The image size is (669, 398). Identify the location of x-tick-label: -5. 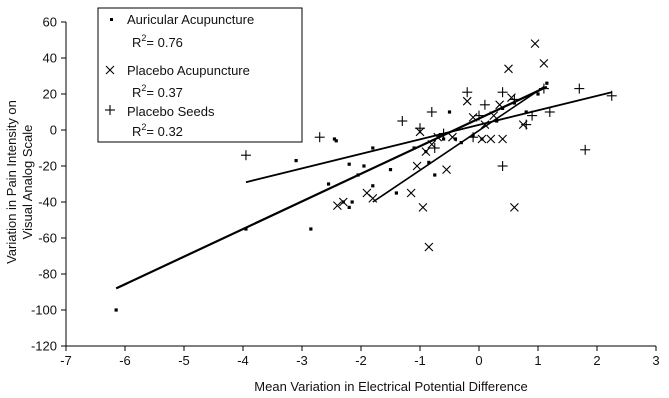
(184, 360).